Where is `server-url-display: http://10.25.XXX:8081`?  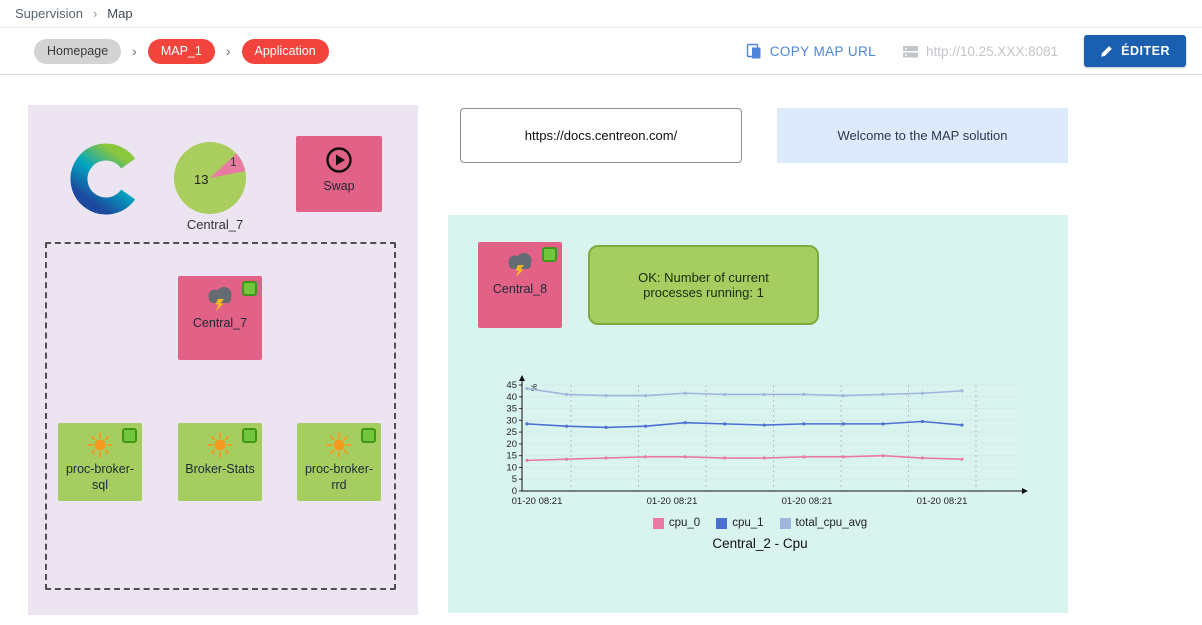
server-url-display: http://10.25.XXX:8081 is located at coordinates (980, 51).